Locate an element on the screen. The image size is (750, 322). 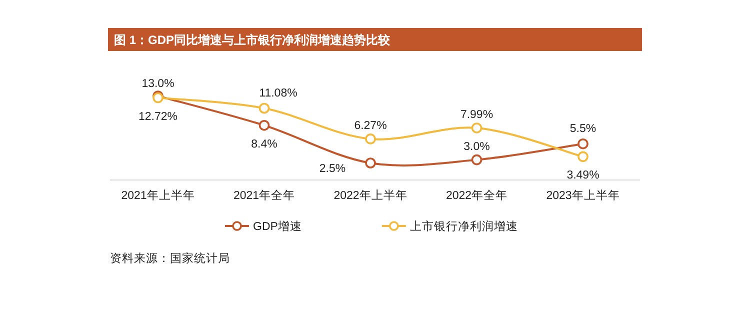
x-tick-label: 2021年全年 is located at coordinates (264, 195).